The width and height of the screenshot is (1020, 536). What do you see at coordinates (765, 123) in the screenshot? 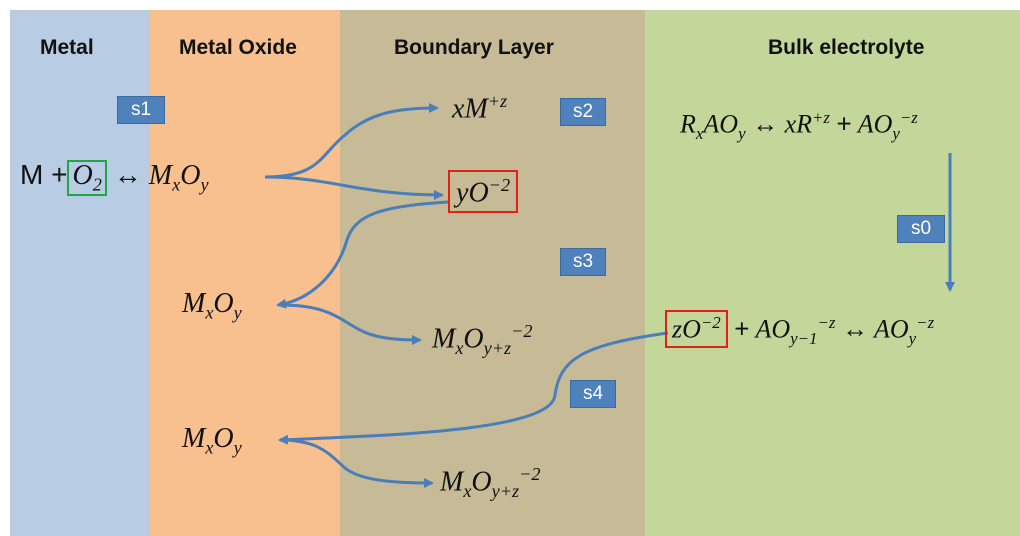
I see `bulk-arrow: ↔` at bounding box center [765, 123].